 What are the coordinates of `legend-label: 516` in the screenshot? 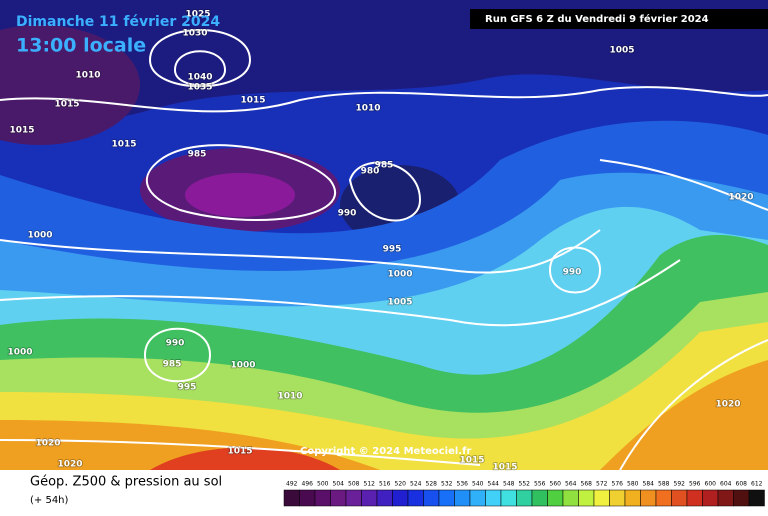 It's located at (385, 484).